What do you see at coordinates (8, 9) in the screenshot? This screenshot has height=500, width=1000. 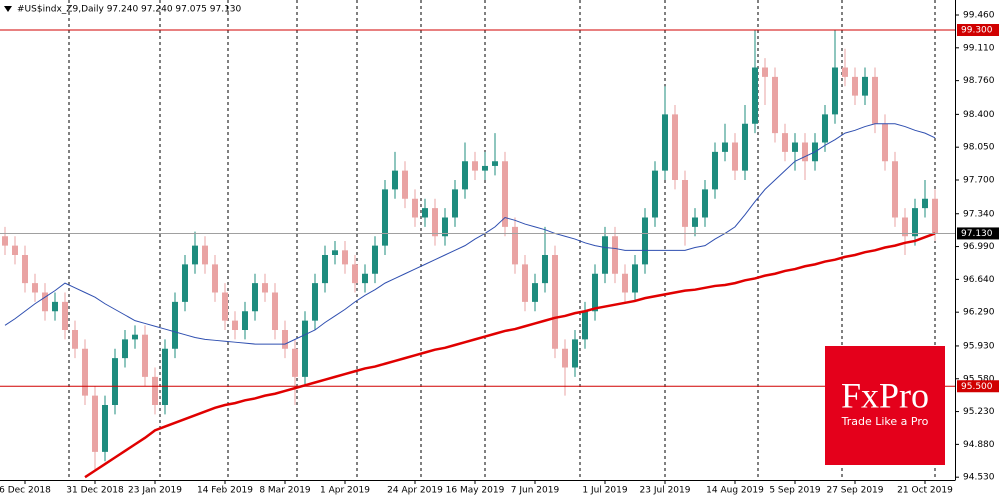 I see `title-icon` at bounding box center [8, 9].